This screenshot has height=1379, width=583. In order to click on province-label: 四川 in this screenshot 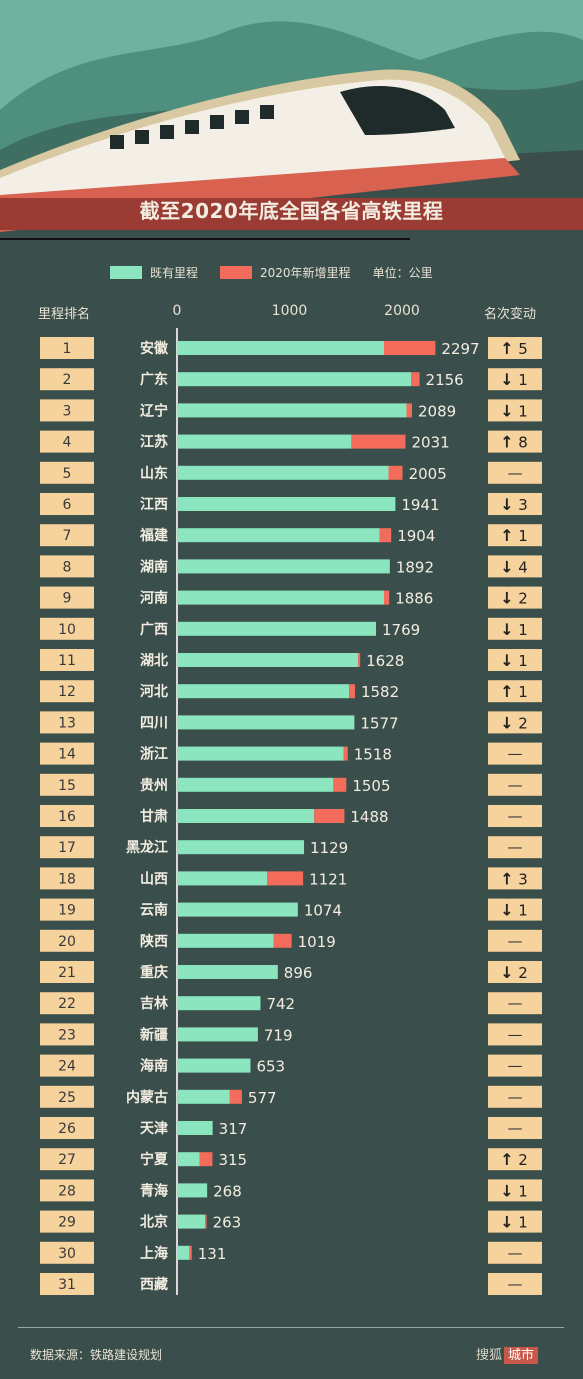, I will do `click(154, 723)`.